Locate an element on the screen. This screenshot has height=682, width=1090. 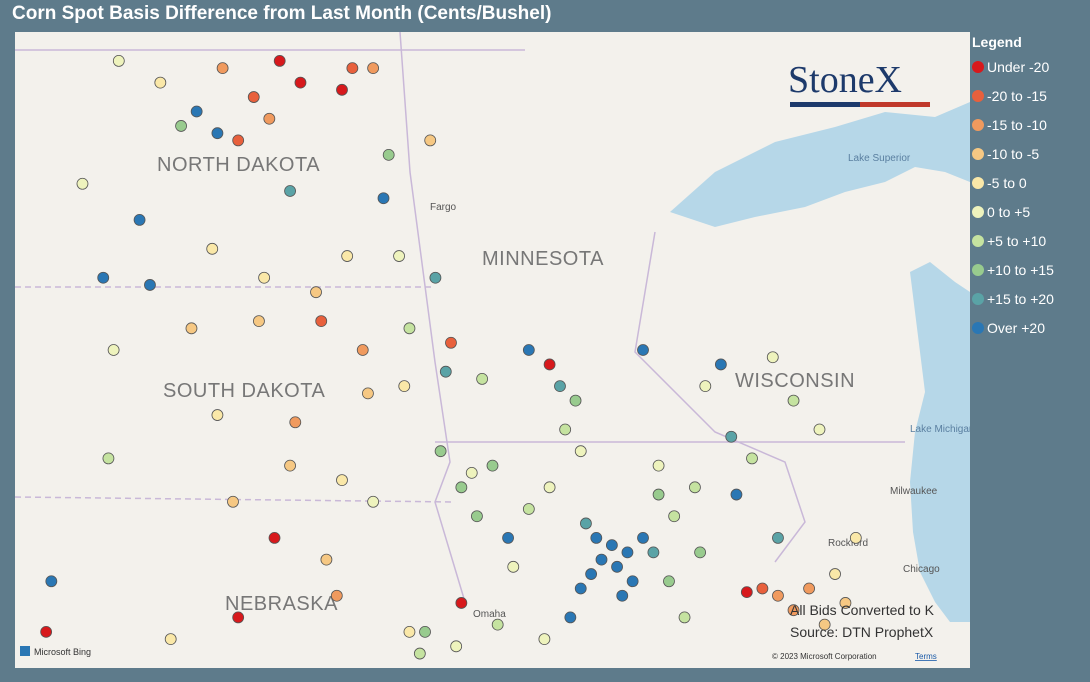
legend-item: Over +20 is located at coordinates (1013, 327).